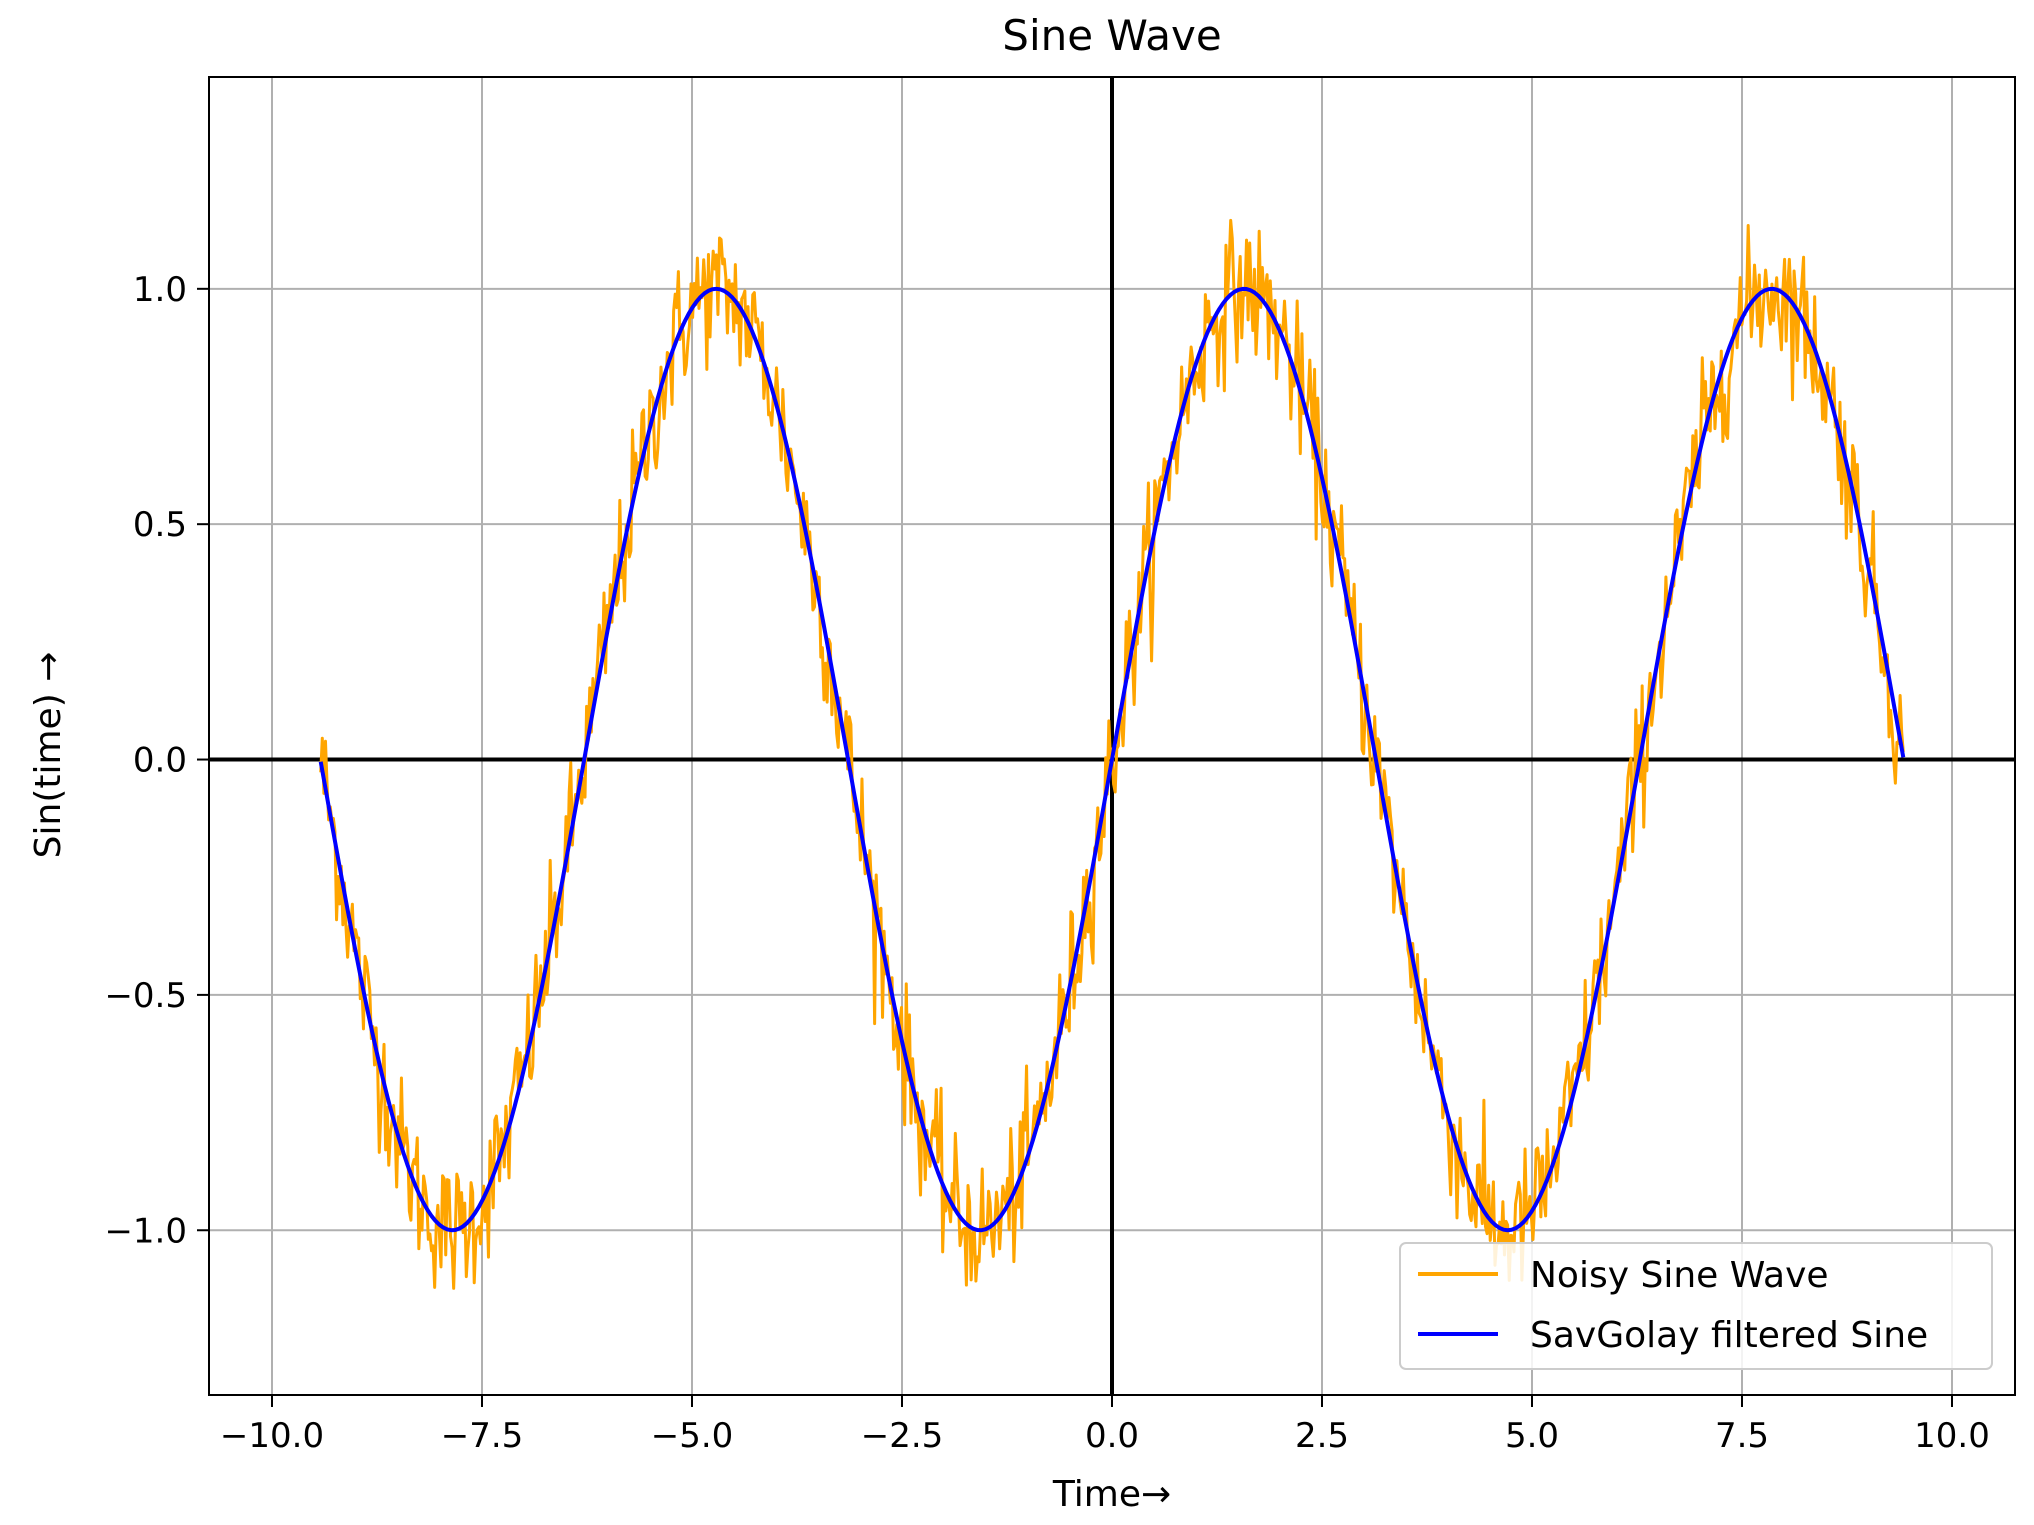  I want to click on y-tick-label: −0.5, so click(145, 996).